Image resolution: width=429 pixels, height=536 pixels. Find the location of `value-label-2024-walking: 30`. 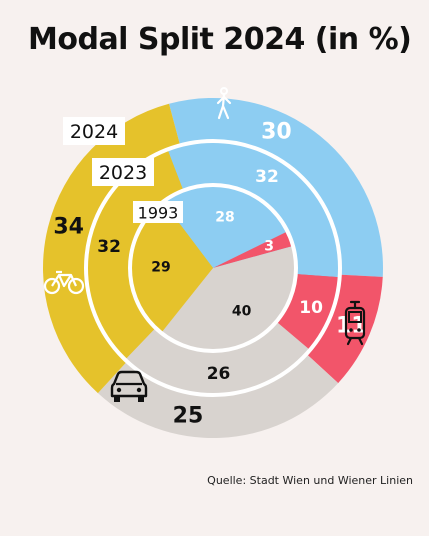

value-label-2024-walking: 30 is located at coordinates (276, 132).